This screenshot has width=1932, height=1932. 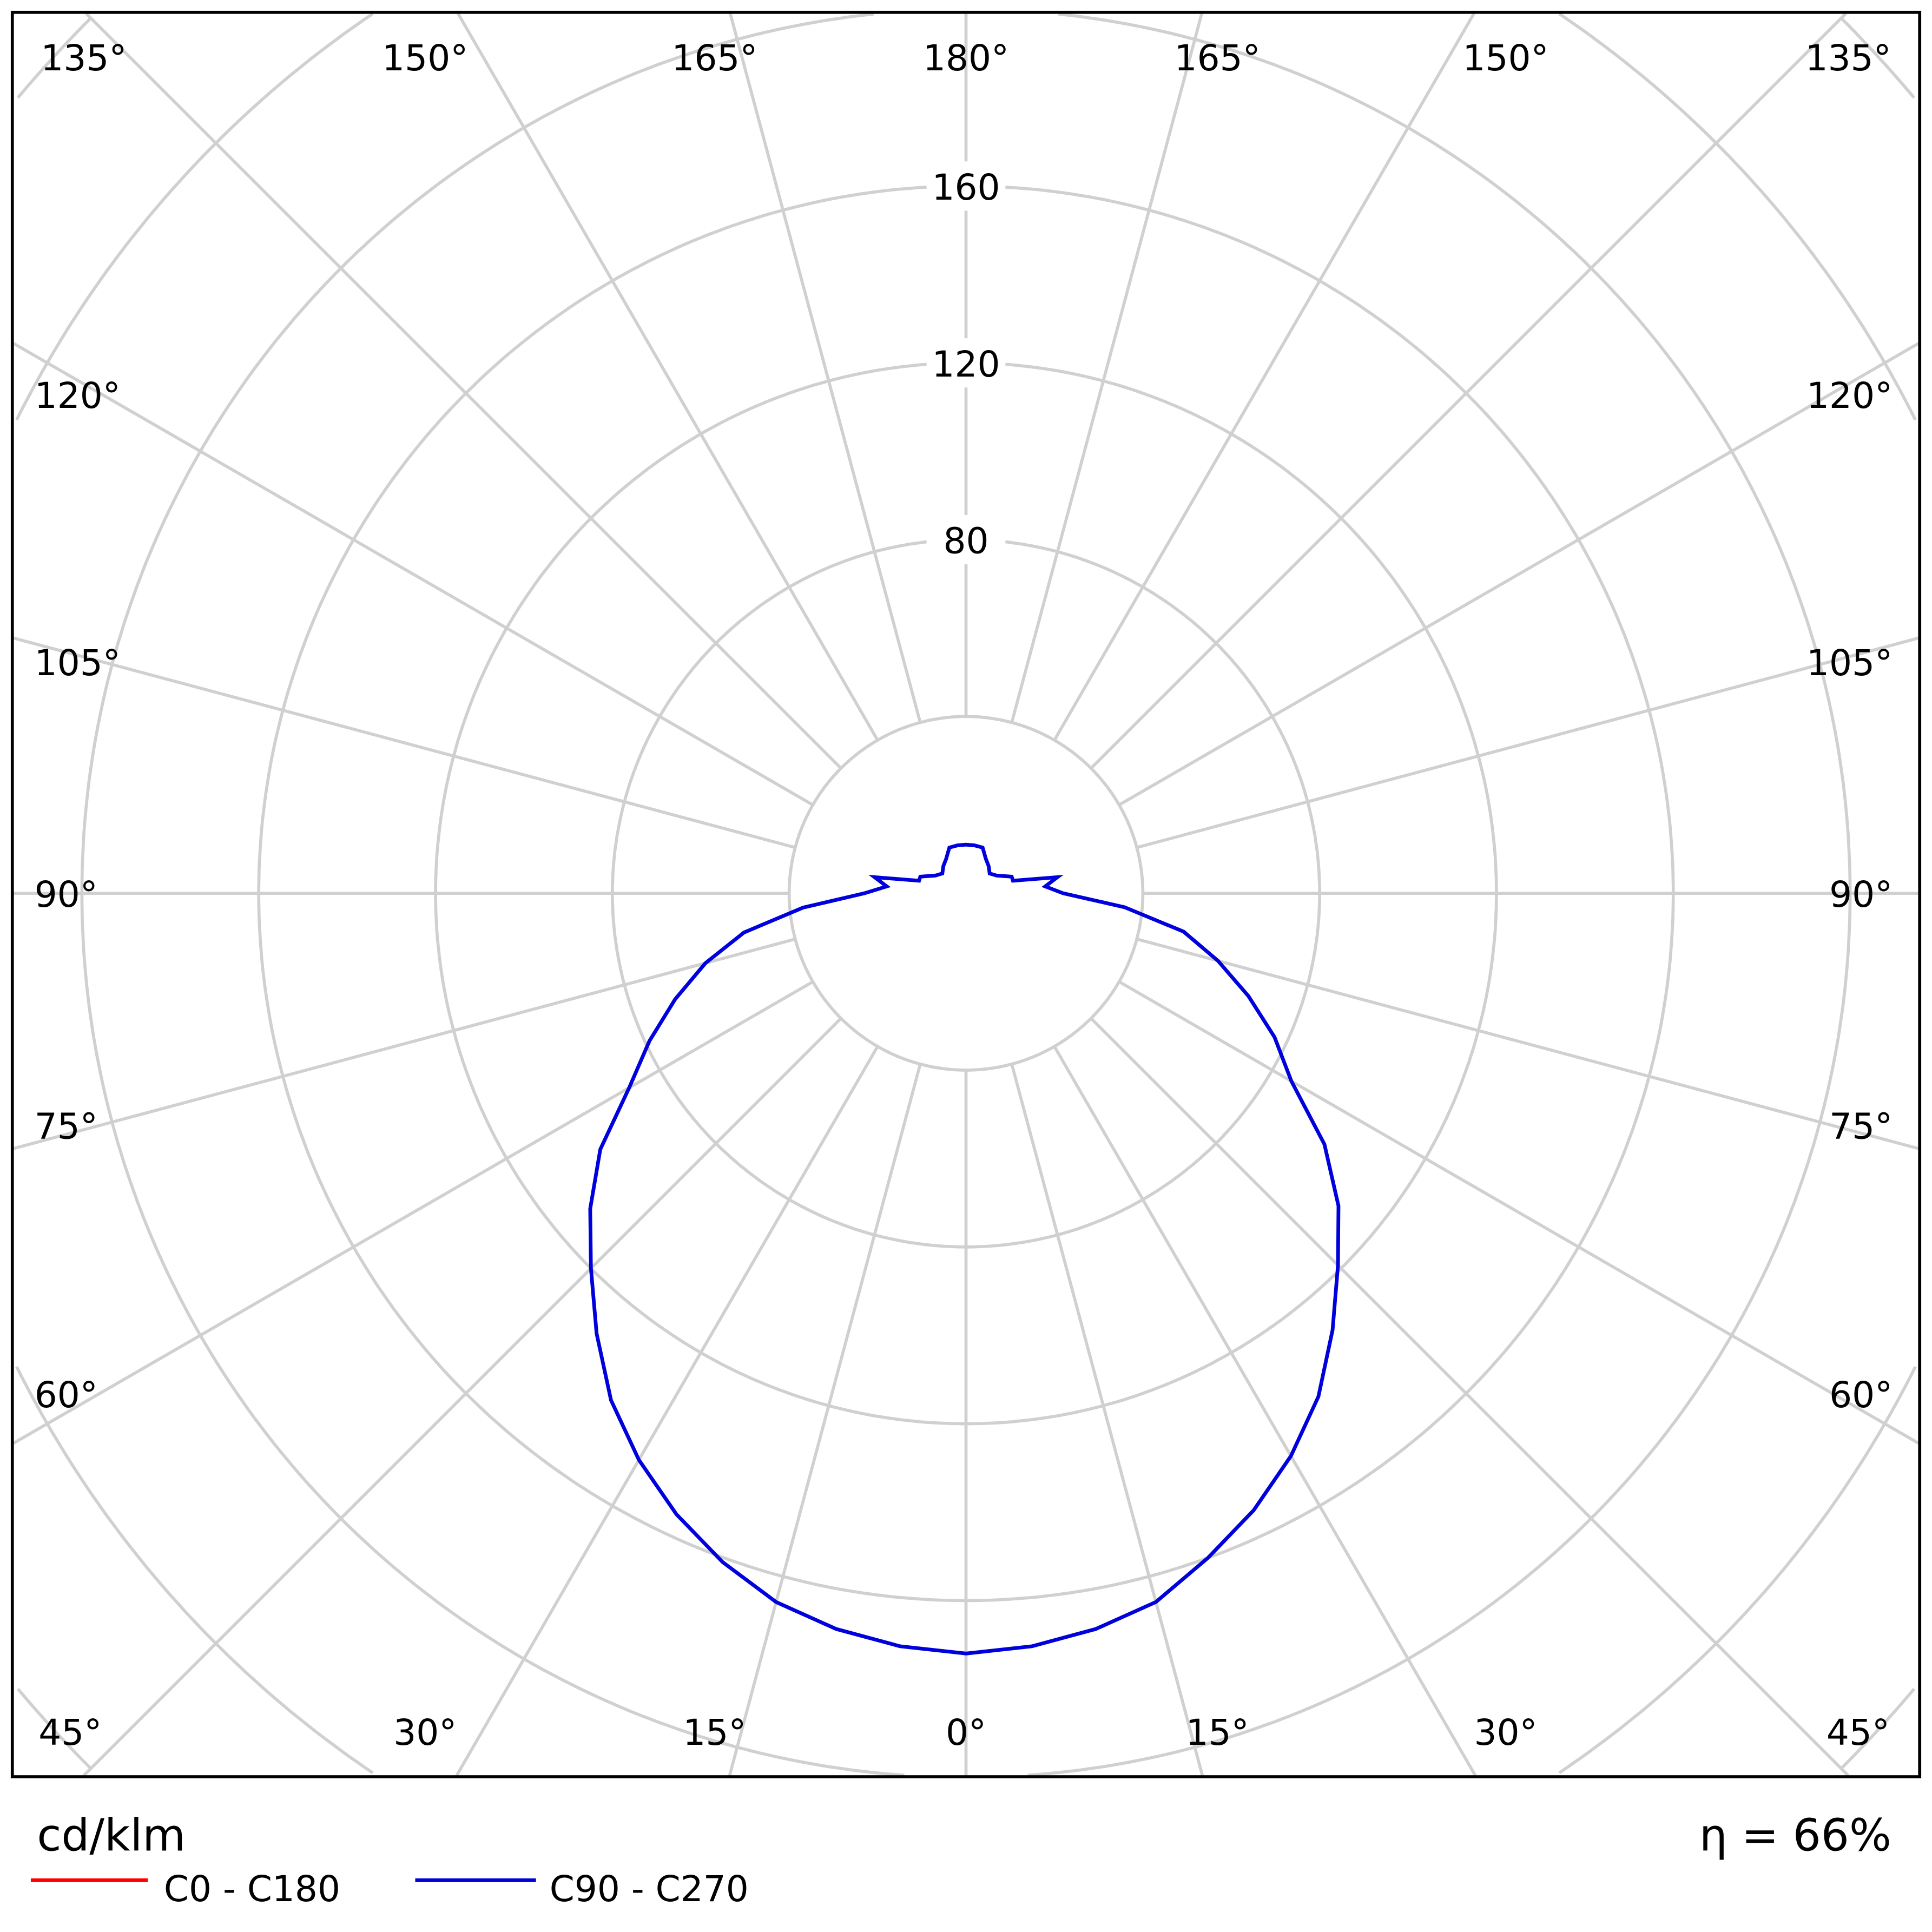 I want to click on angle-label-right: 90°, so click(x=1861, y=894).